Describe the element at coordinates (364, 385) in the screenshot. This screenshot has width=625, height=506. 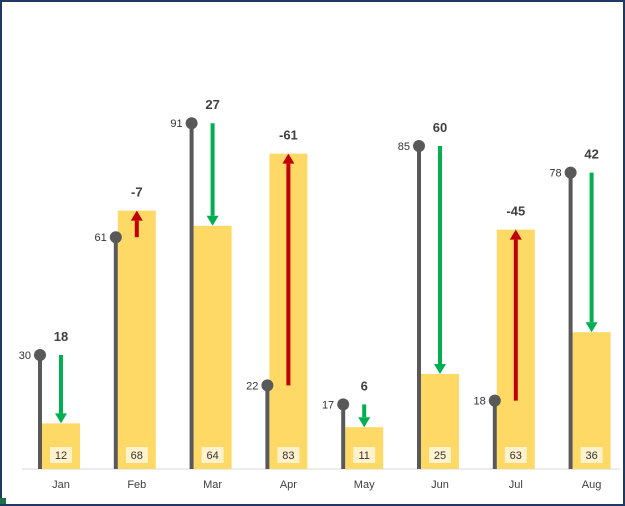
I see `difference-label: 6` at that location.